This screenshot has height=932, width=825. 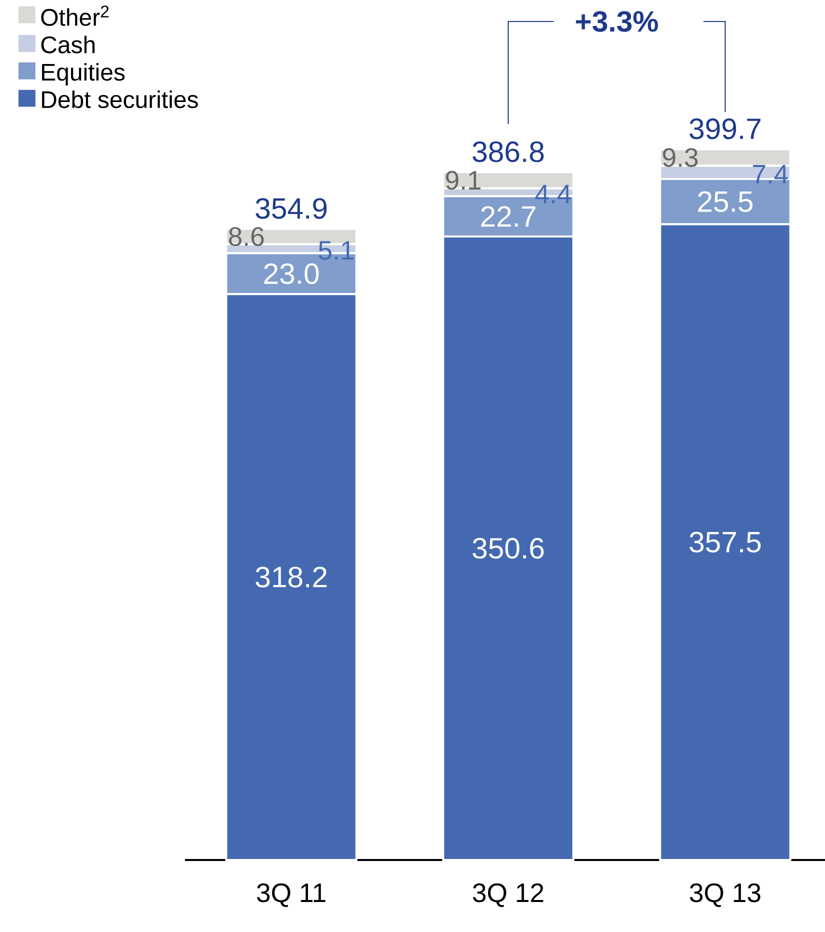 I want to click on total-label: 354.9, so click(x=291, y=208).